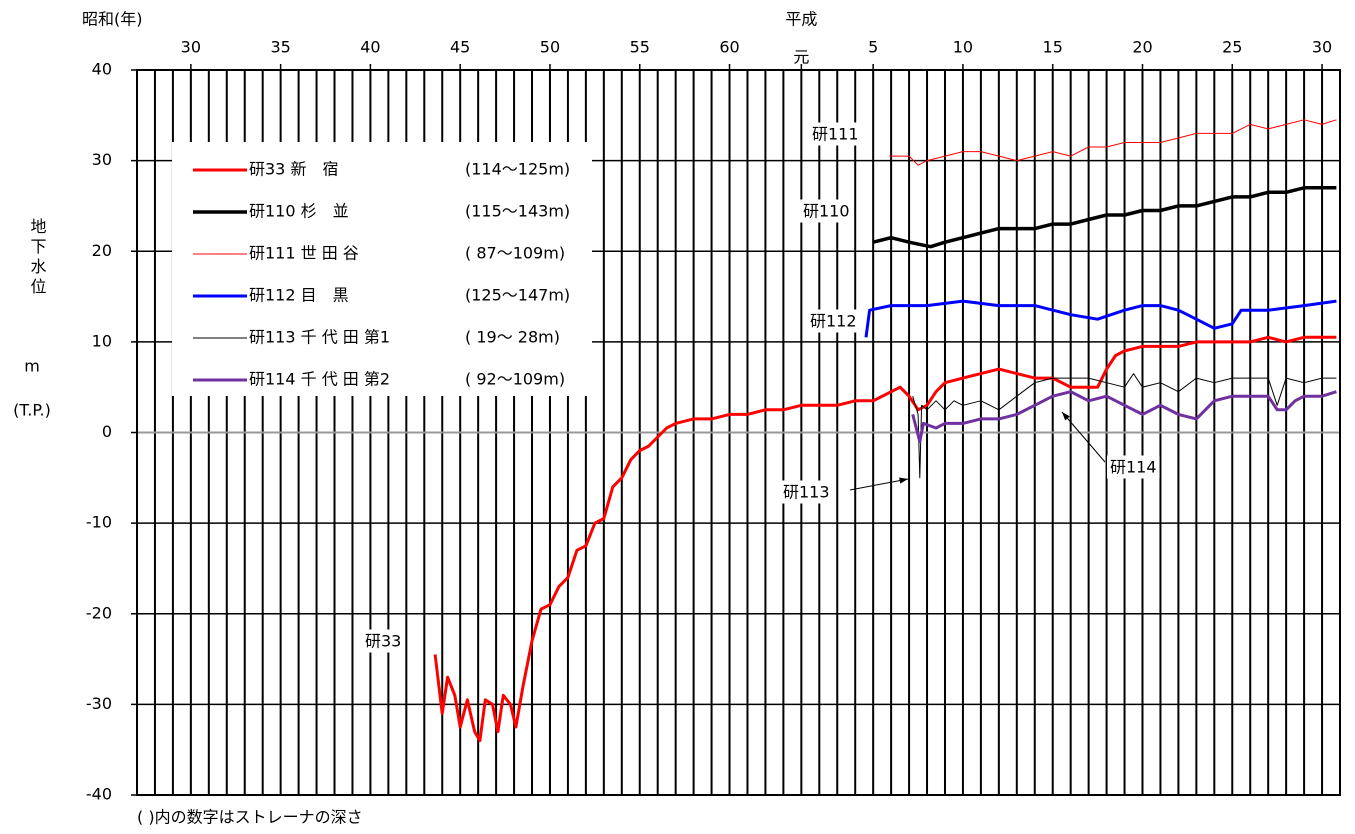 The width and height of the screenshot is (1355, 834). What do you see at coordinates (112, 19) in the screenshot?
I see `x-era-label: 昭和(年)` at bounding box center [112, 19].